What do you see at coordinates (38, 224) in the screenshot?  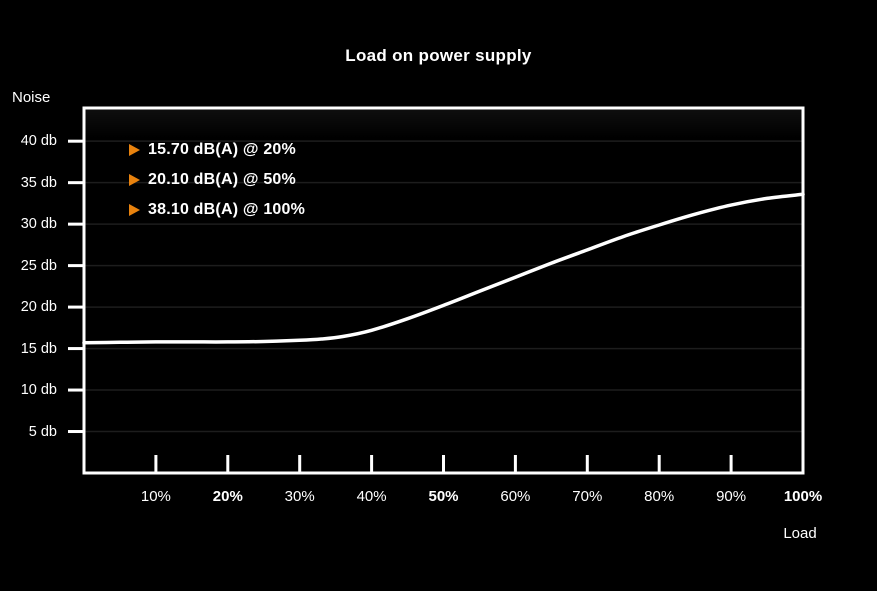 I see `y-tick-label-30: 30 db` at bounding box center [38, 224].